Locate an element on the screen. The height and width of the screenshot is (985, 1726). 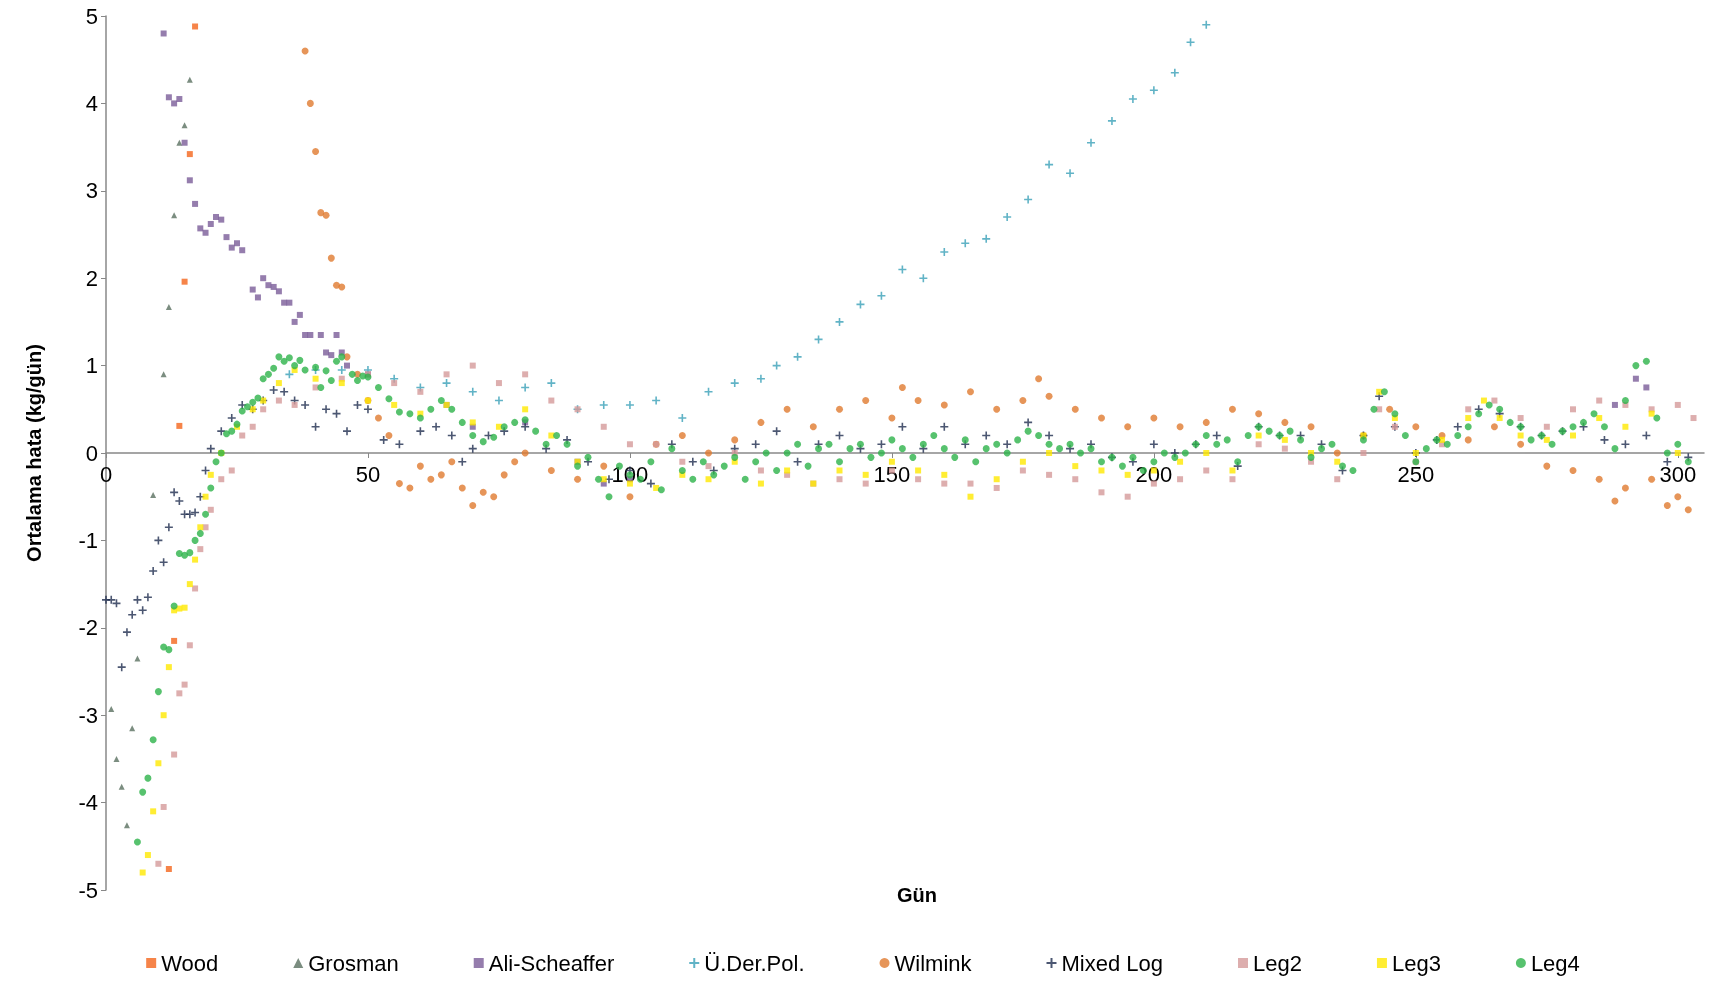
x-tick-label: 300 is located at coordinates (1678, 474).